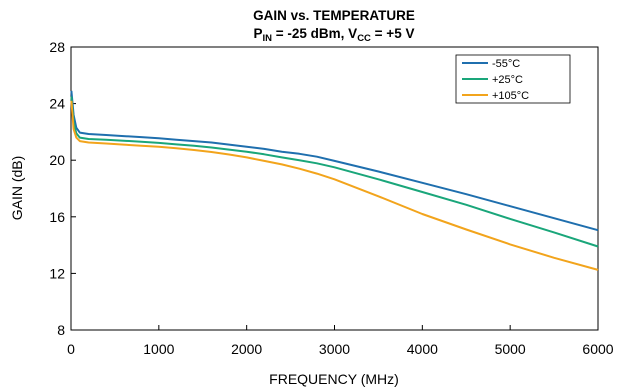  I want to click on y-tick-label: 28, so click(57, 47).